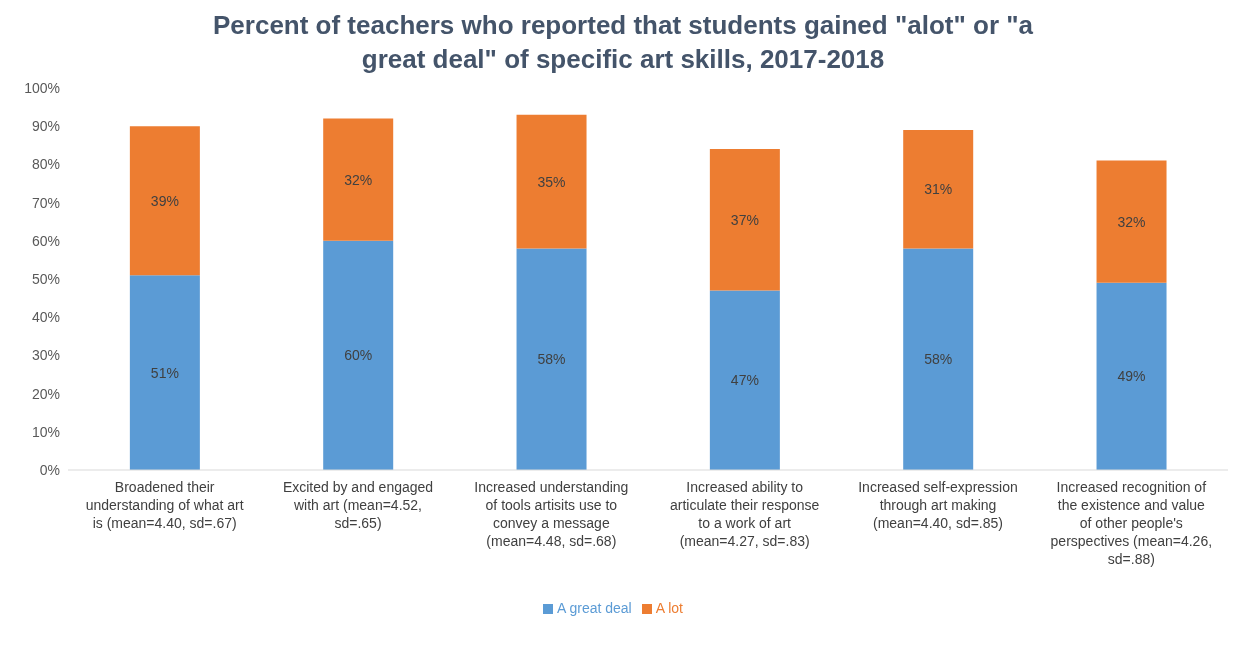 This screenshot has width=1250, height=649. What do you see at coordinates (49, 469) in the screenshot?
I see `y-tick-label: 0%` at bounding box center [49, 469].